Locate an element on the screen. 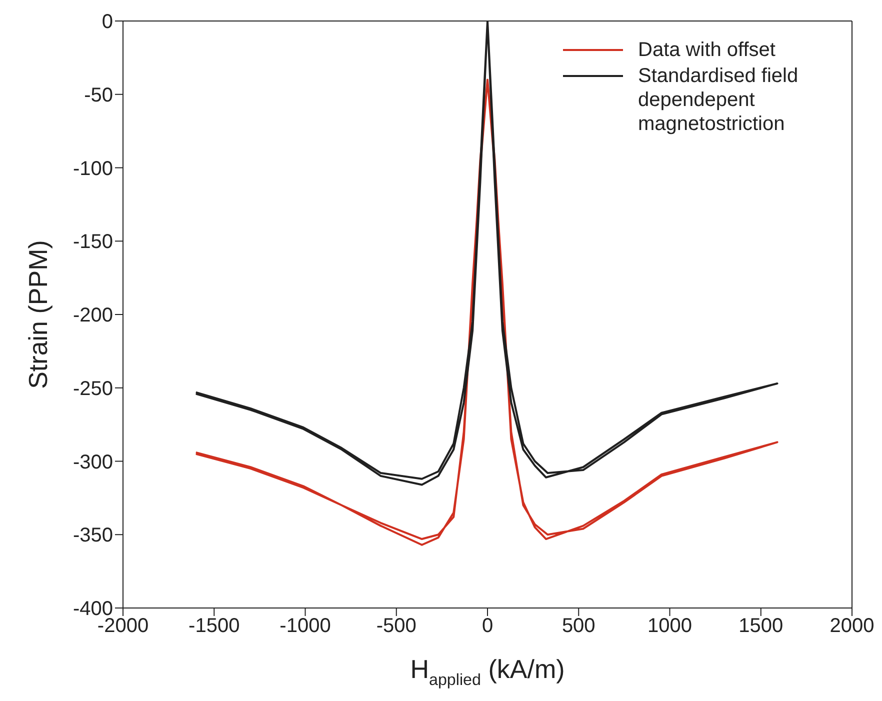 The image size is (882, 701). y-tick-label: -300 is located at coordinates (92, 462).